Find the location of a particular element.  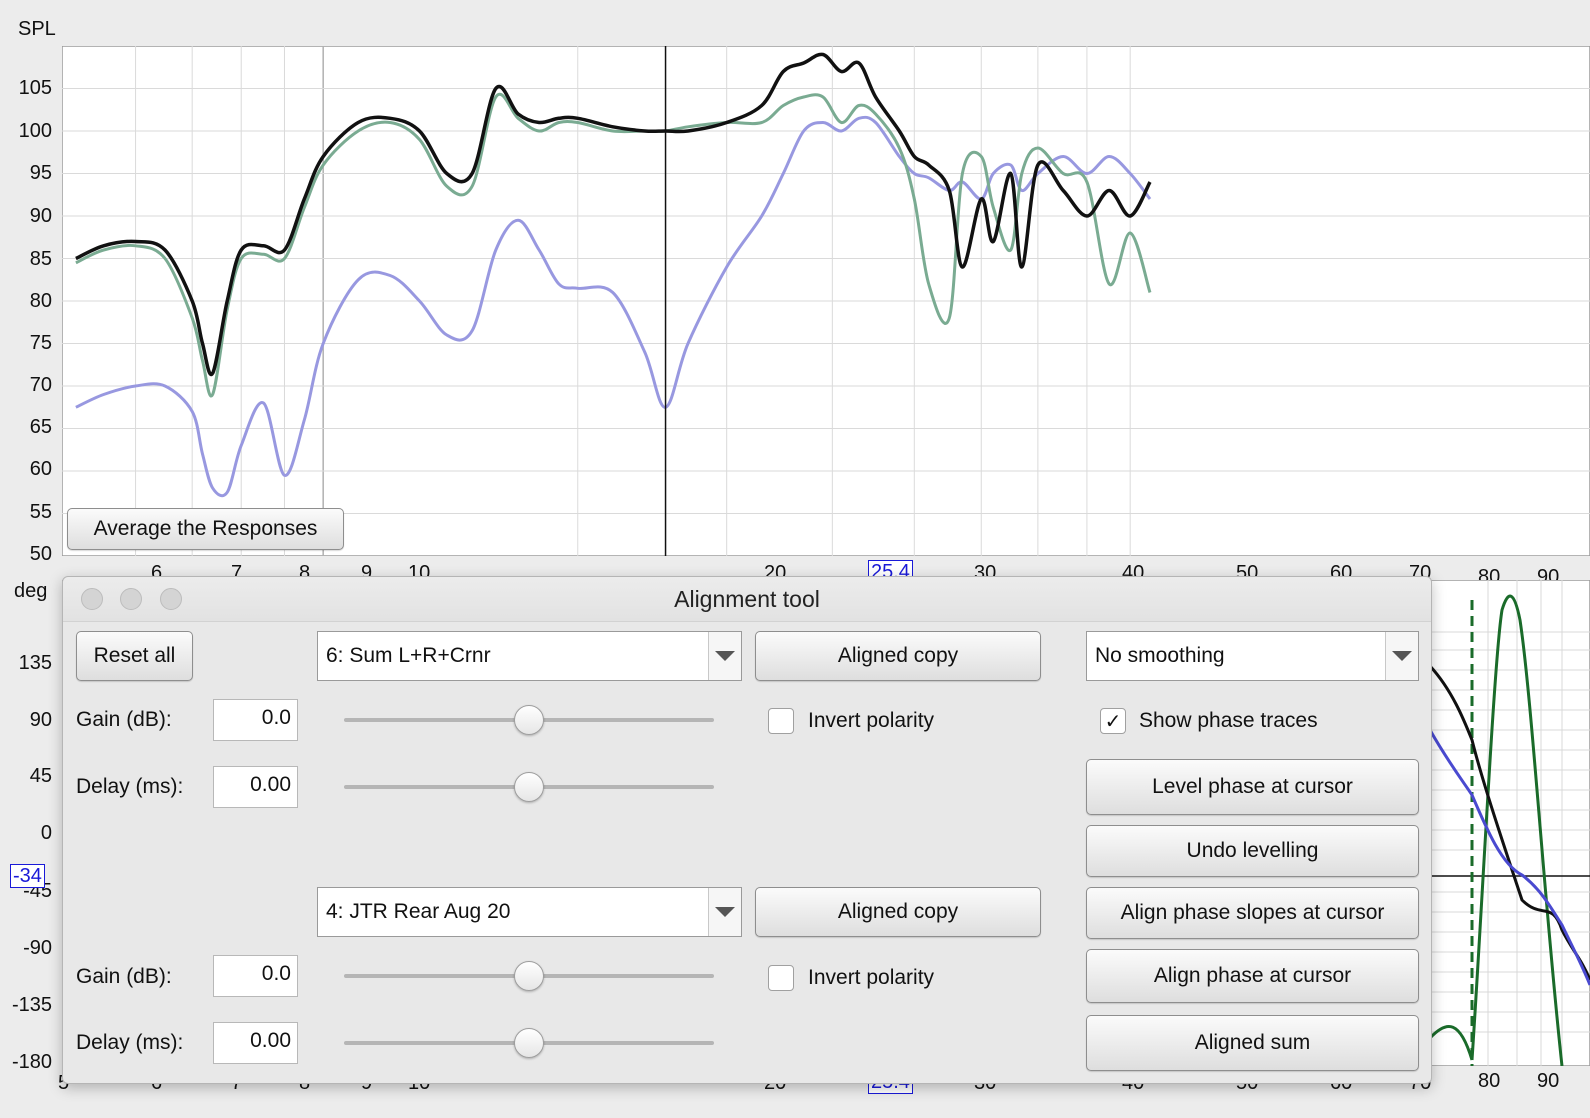

phase-xtick: 5 is located at coordinates (64, 1083).